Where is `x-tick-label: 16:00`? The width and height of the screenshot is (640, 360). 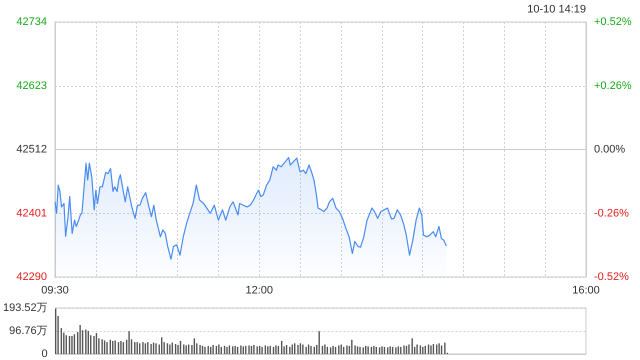 x-tick-label: 16:00 is located at coordinates (586, 290).